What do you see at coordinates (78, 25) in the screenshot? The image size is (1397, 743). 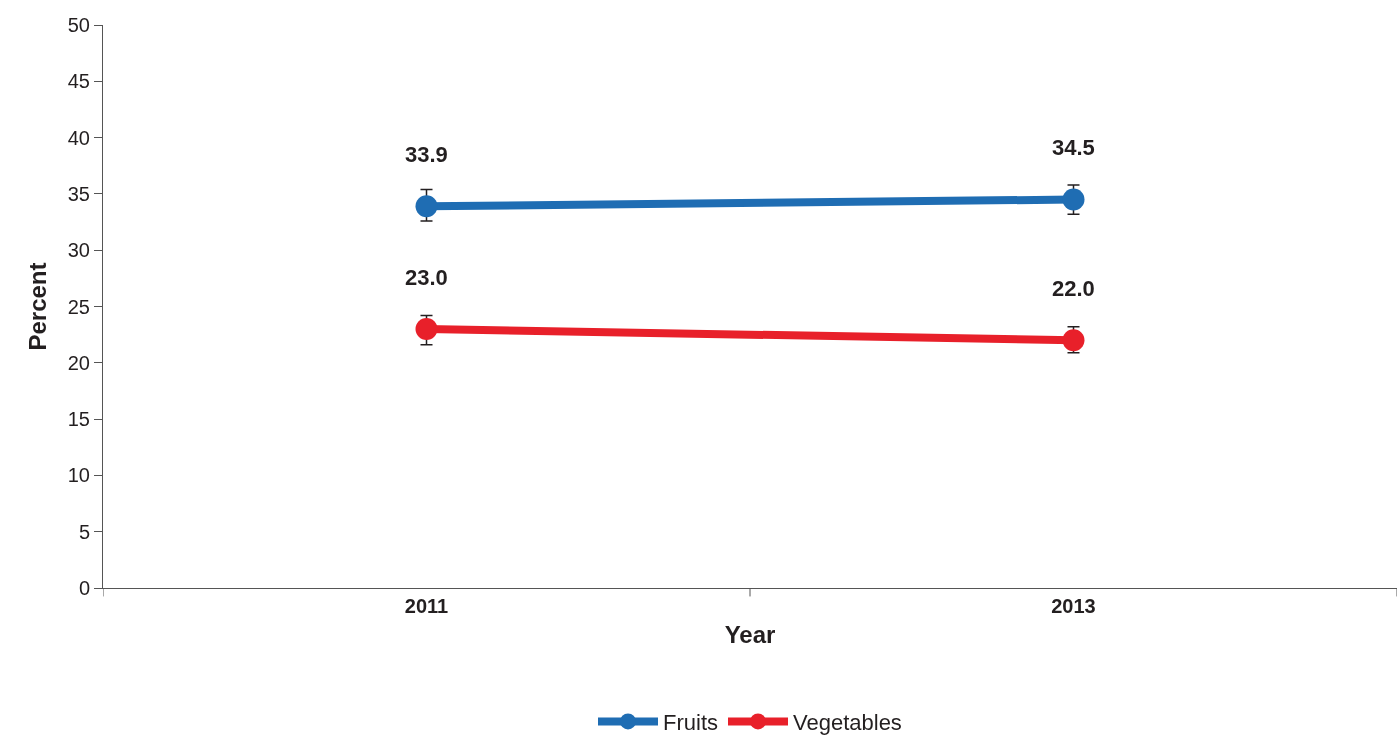 I see `y-tick-label: 50` at bounding box center [78, 25].